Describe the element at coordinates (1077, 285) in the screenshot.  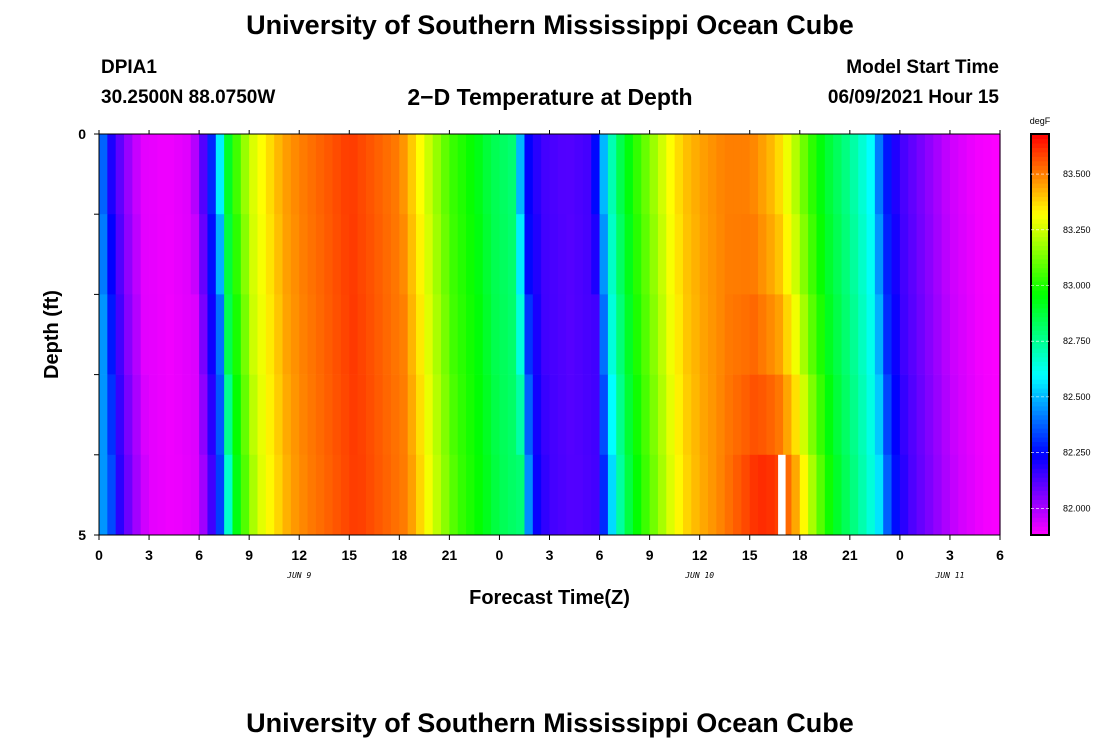
I see `colorbar-tick-label: 83.000` at that location.